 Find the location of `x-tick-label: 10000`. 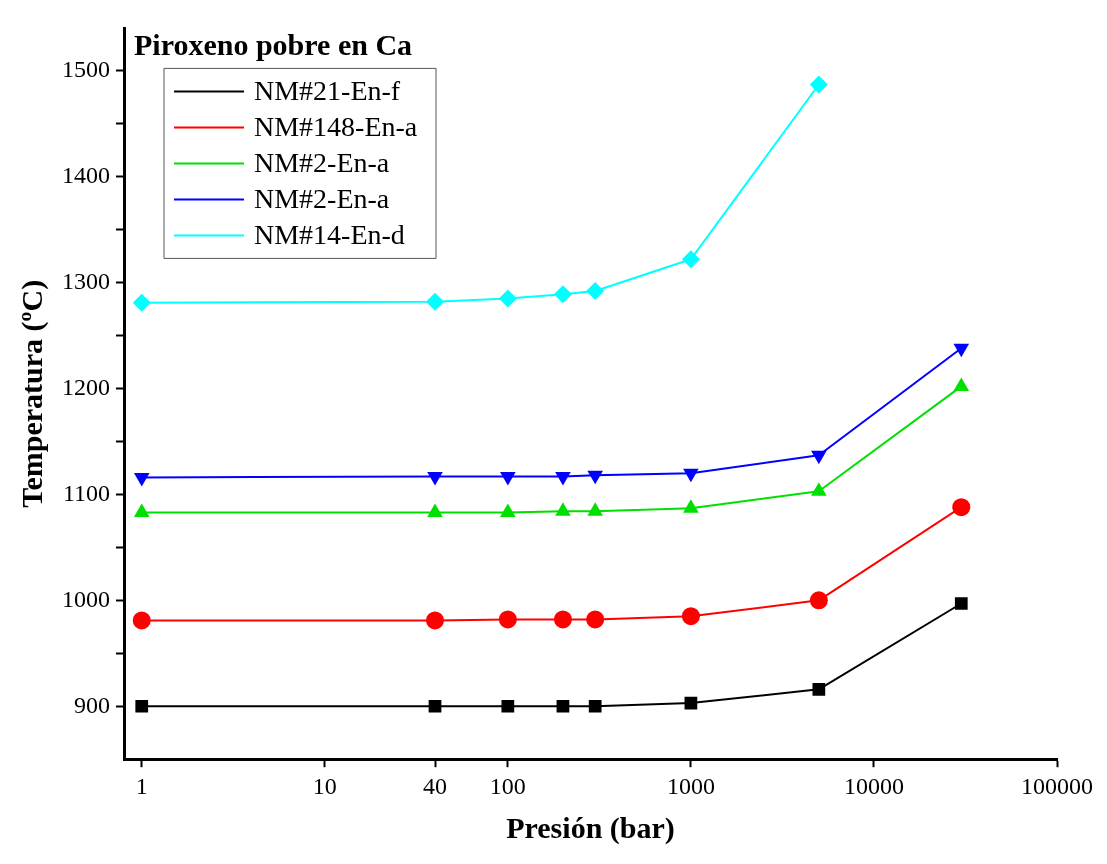

x-tick-label: 10000 is located at coordinates (873, 785).